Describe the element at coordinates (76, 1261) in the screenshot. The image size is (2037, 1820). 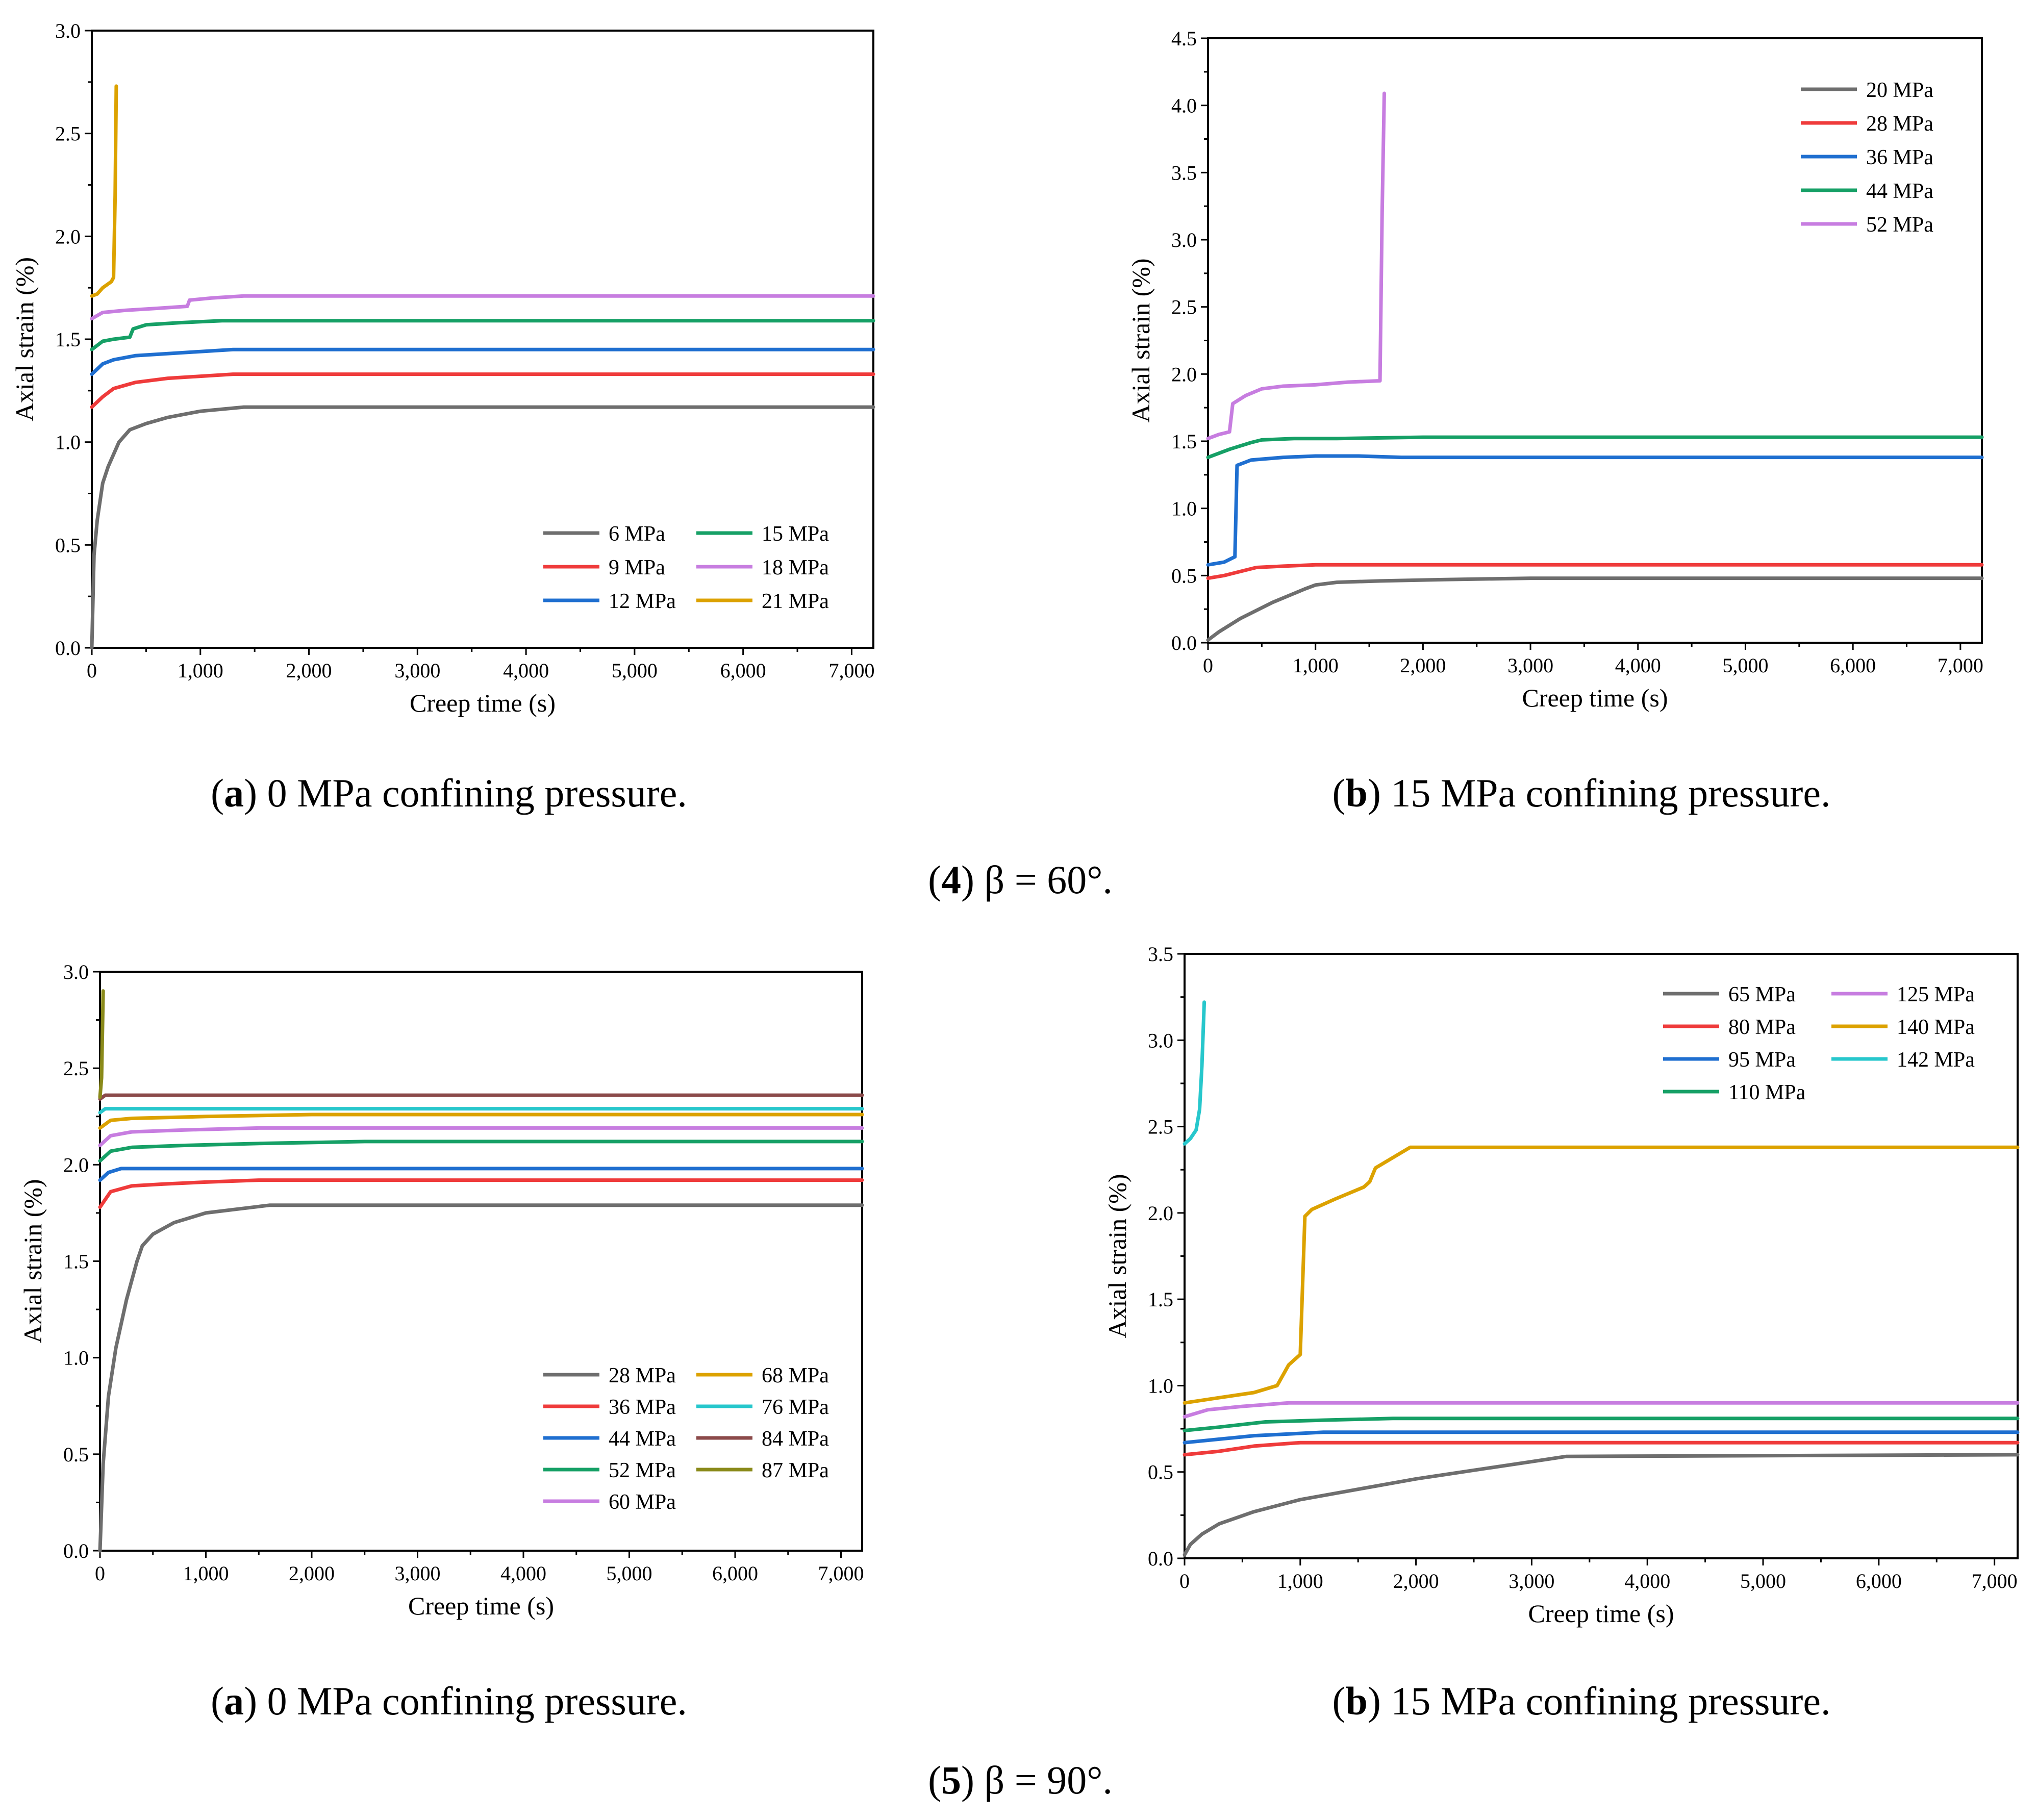
I see `y-tick-label-5a: 1.5` at that location.